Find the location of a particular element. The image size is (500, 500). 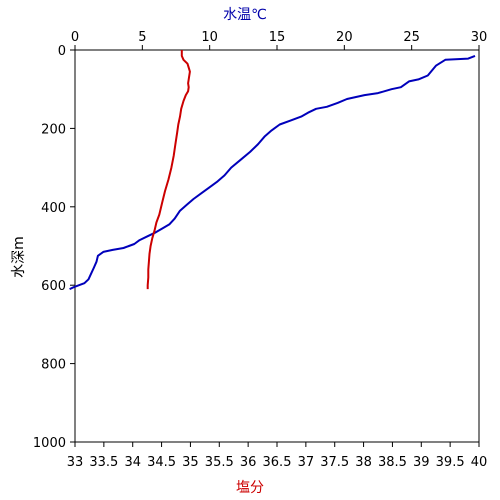

bottom-axis-tick-label: 33 is located at coordinates (75, 462).